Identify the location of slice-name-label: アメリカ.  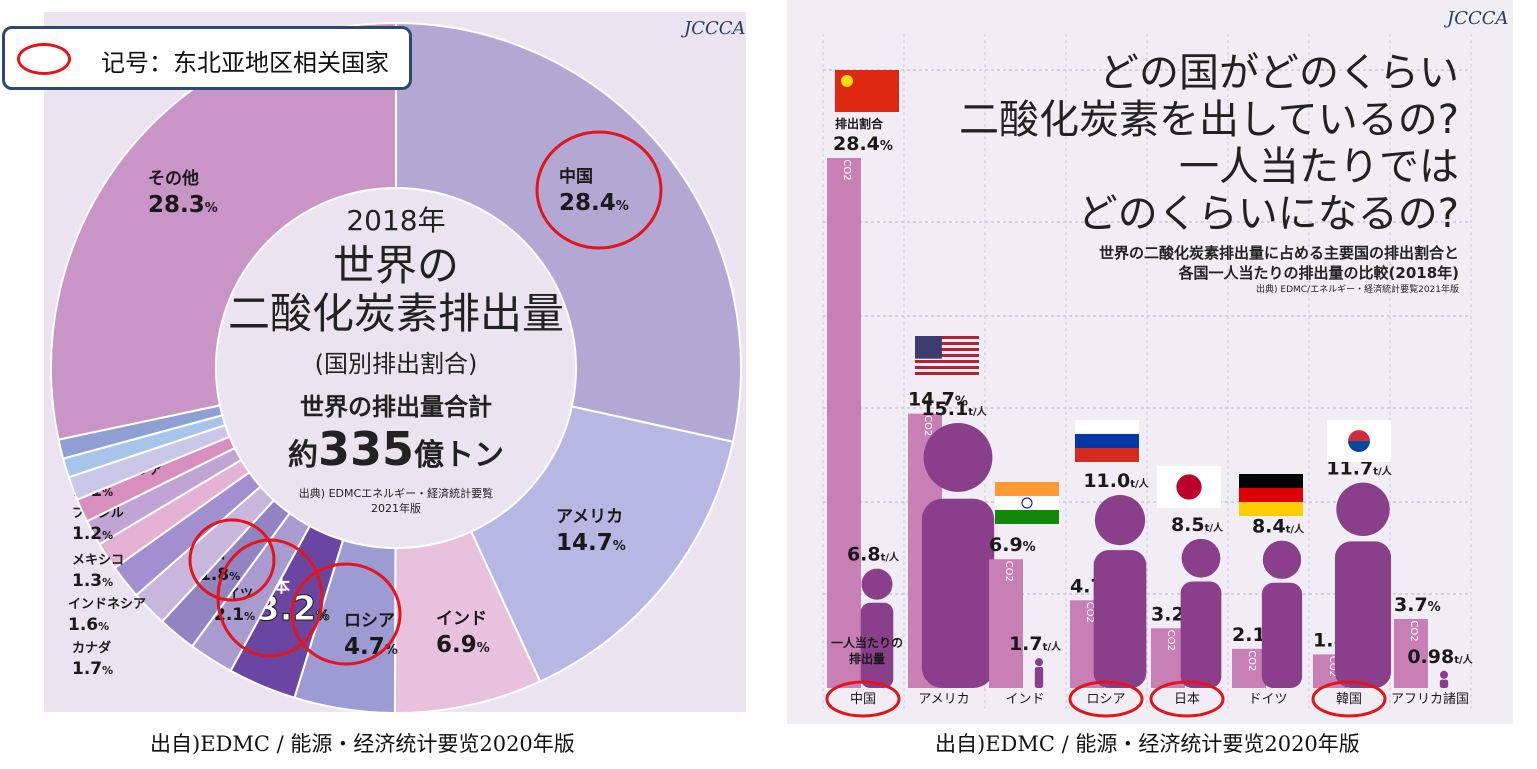
(589, 517).